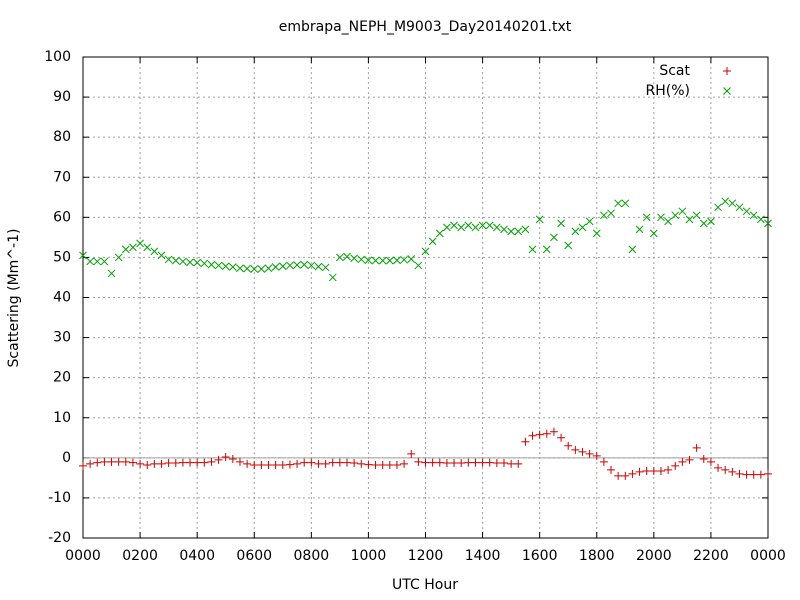 The image size is (800, 600). What do you see at coordinates (140, 556) in the screenshot?
I see `x-tick-label: 0200` at bounding box center [140, 556].